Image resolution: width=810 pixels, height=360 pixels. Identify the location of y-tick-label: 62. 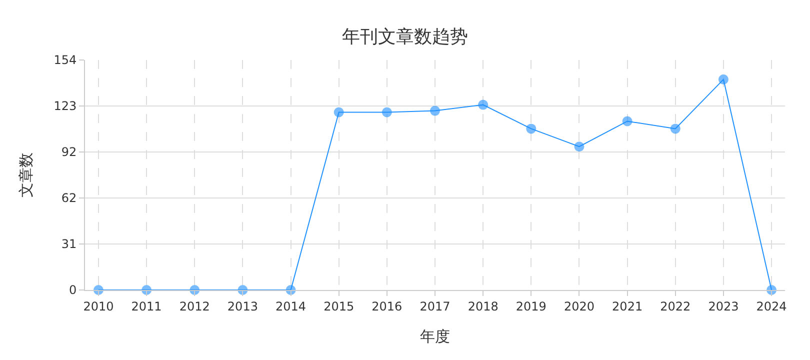
(69, 198).